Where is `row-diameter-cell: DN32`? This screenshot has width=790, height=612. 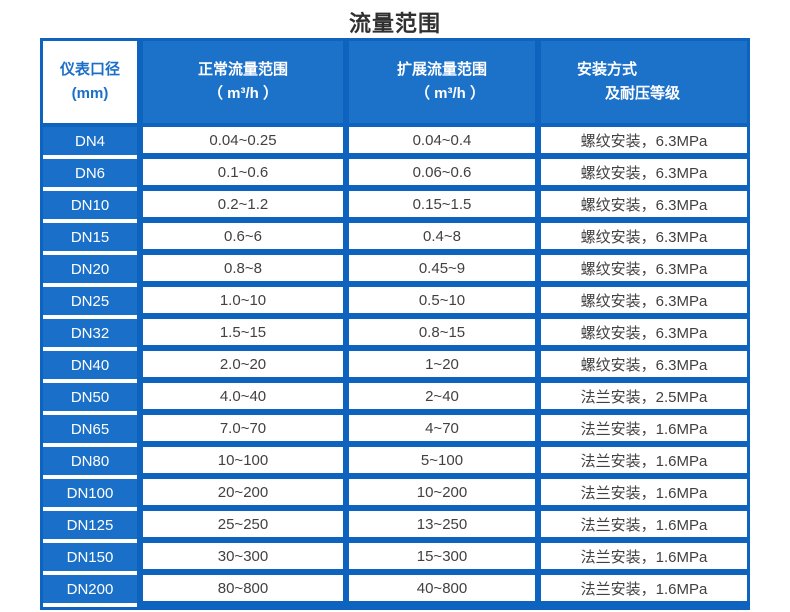 row-diameter-cell: DN32 is located at coordinates (90, 333).